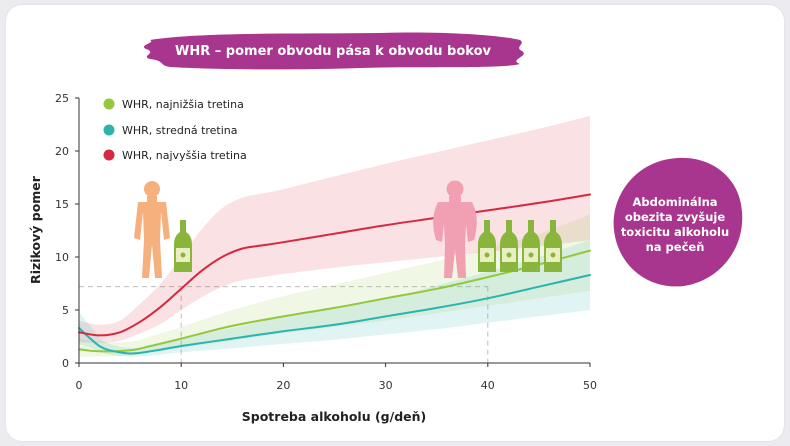 The image size is (790, 446). Describe the element at coordinates (284, 324) in the screenshot. I see `reference-lines` at that location.